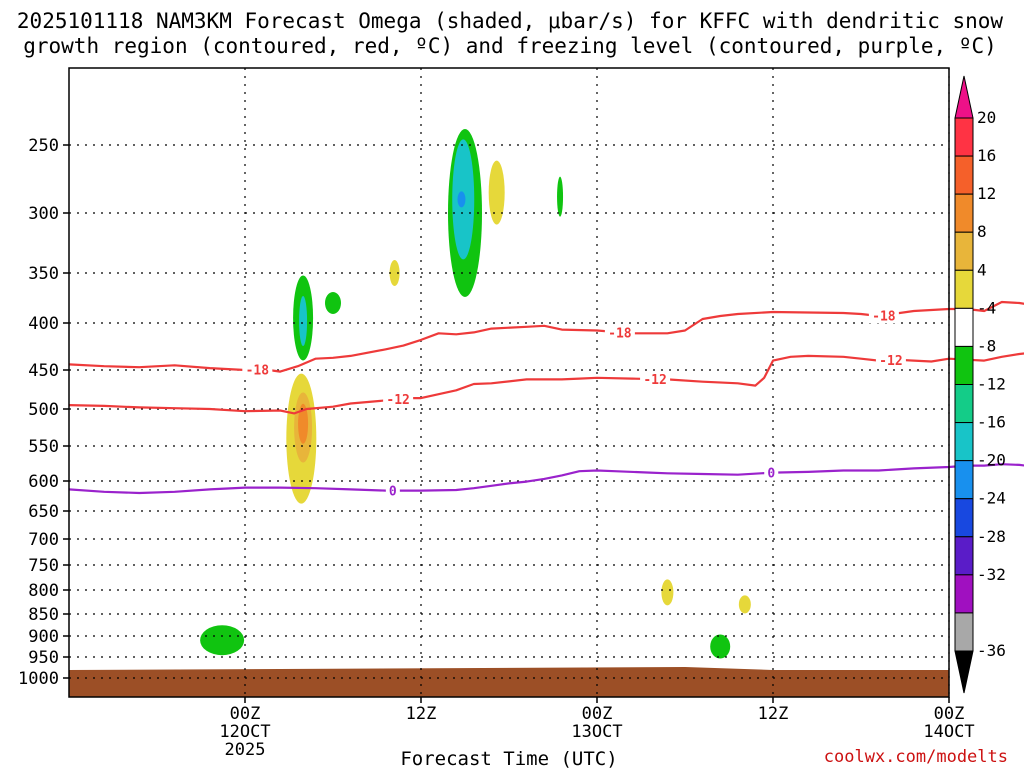 The width and height of the screenshot is (1024, 768). I want to click on y-tick-label-750: 750, so click(43, 566).